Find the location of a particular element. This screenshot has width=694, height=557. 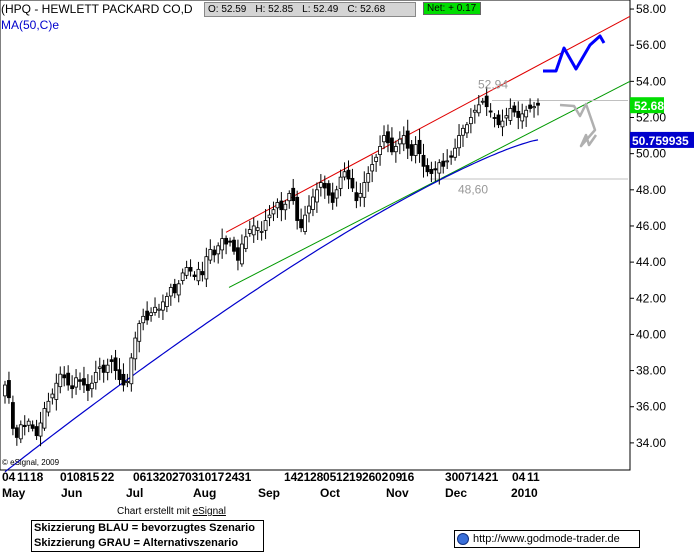

esignal-link: eSignal is located at coordinates (209, 511).